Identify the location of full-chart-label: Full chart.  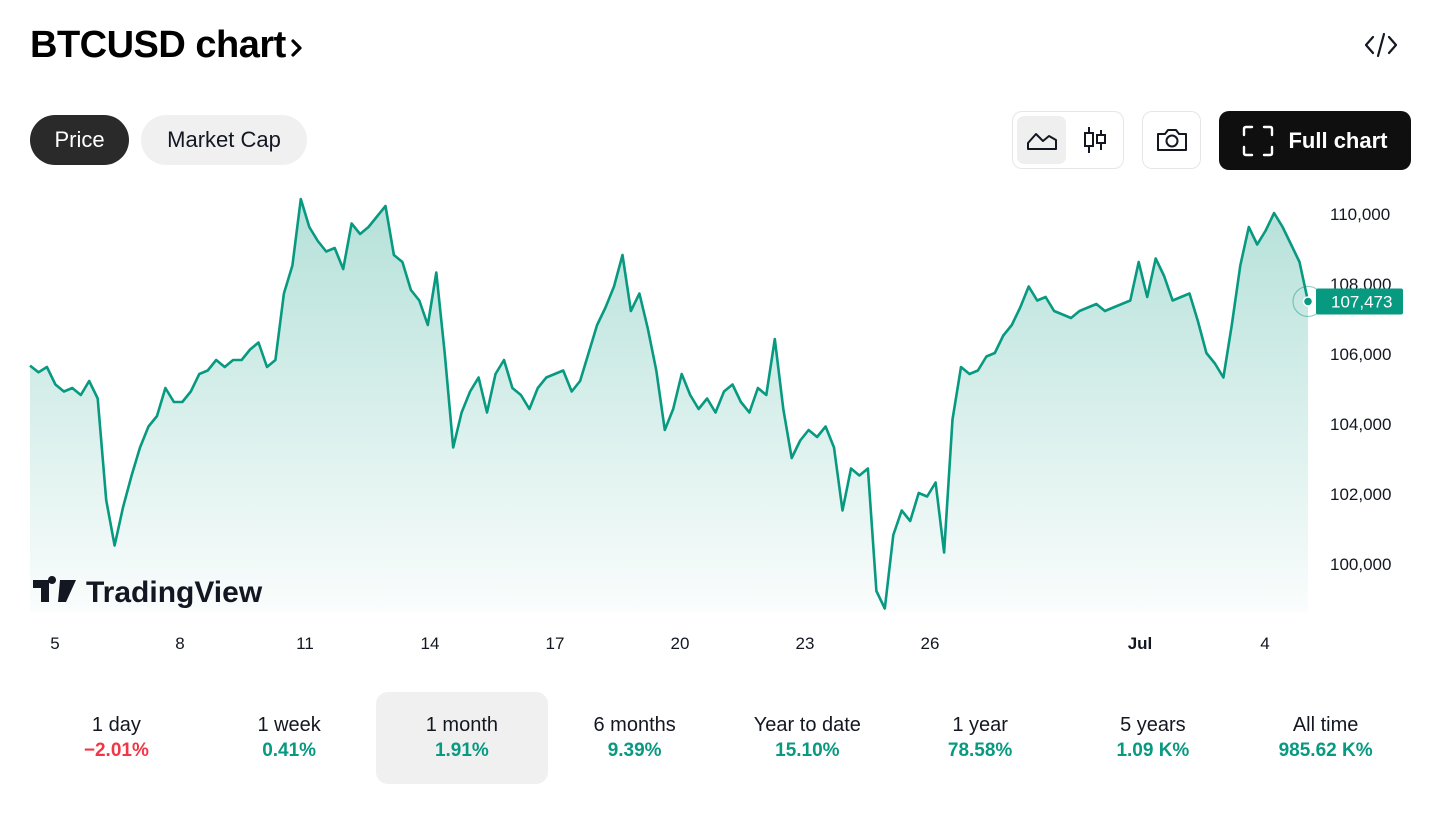
(1338, 140).